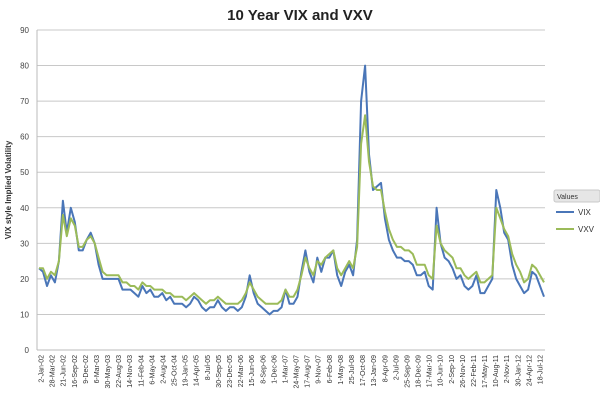 The height and width of the screenshot is (406, 600). Describe the element at coordinates (152, 370) in the screenshot. I see `x-tick-label: 6-May-04` at that location.